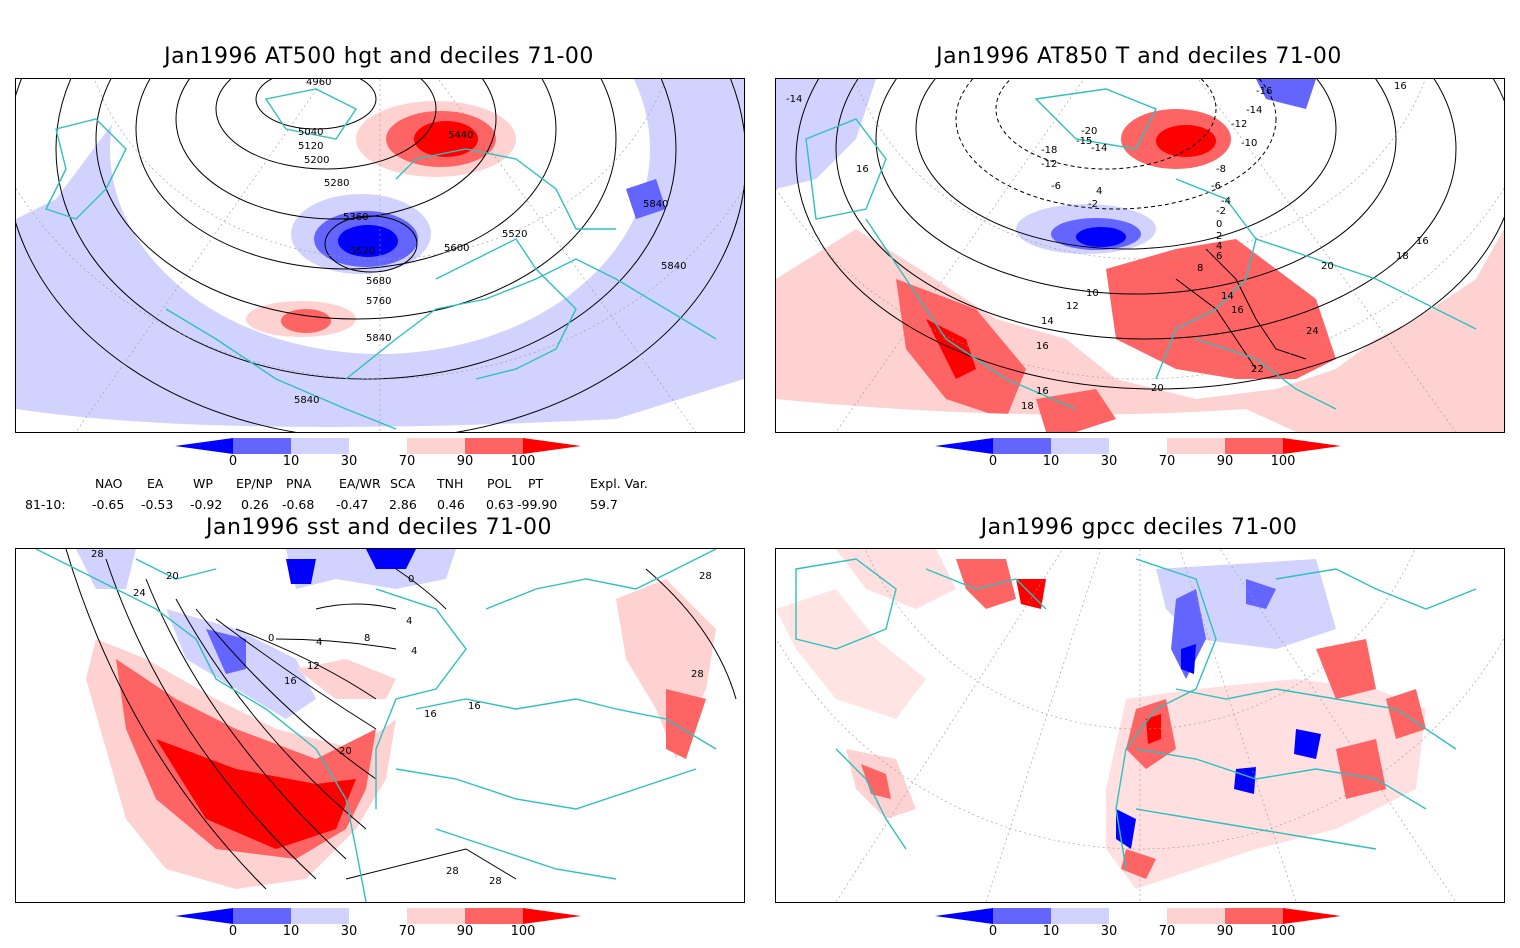  Describe the element at coordinates (1049, 150) in the screenshot. I see `contour-label: -18` at that location.